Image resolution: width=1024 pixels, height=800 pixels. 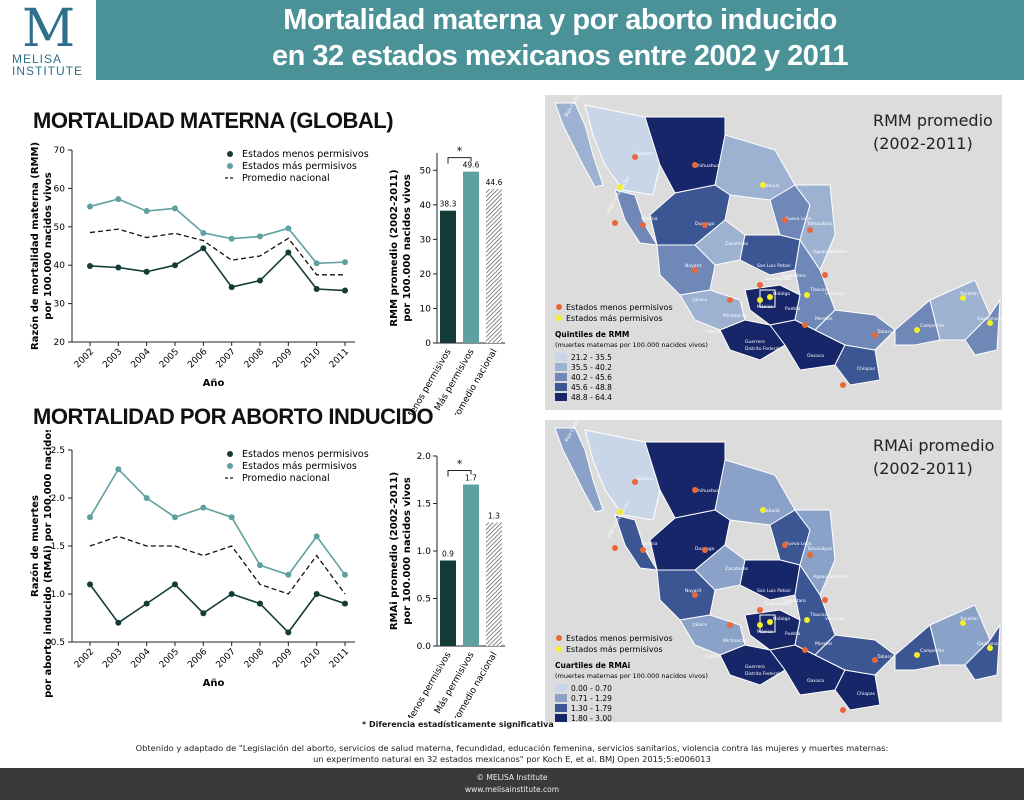 What do you see at coordinates (830, 577) in the screenshot?
I see `state-label: Aguascalientes` at bounding box center [830, 577].